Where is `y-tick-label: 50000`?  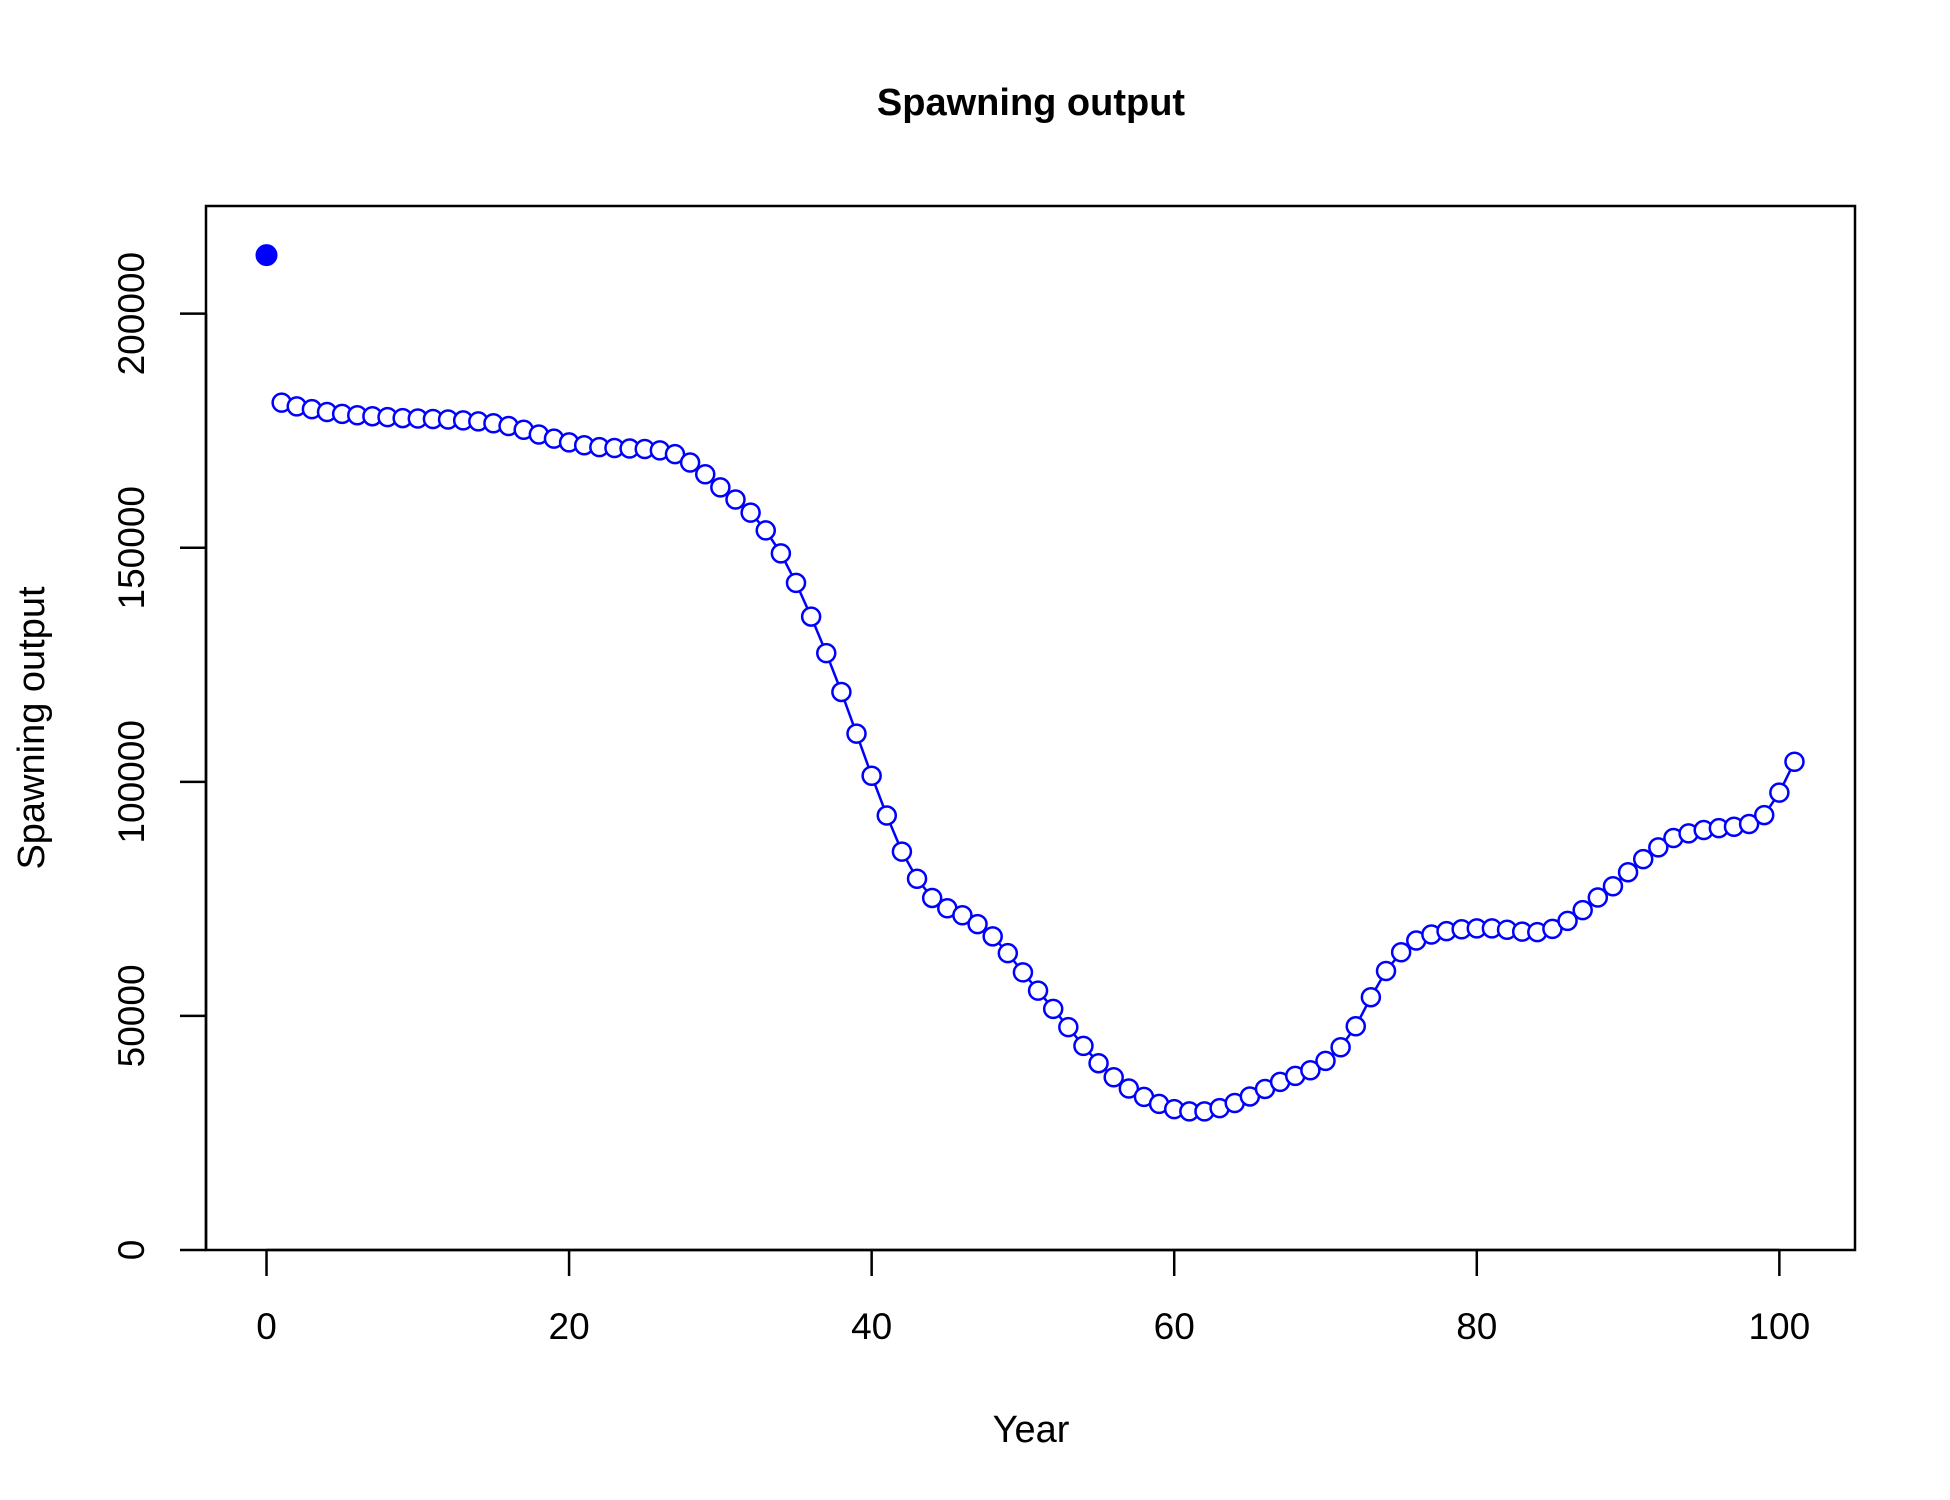 y-tick-label: 50000 is located at coordinates (131, 1015).